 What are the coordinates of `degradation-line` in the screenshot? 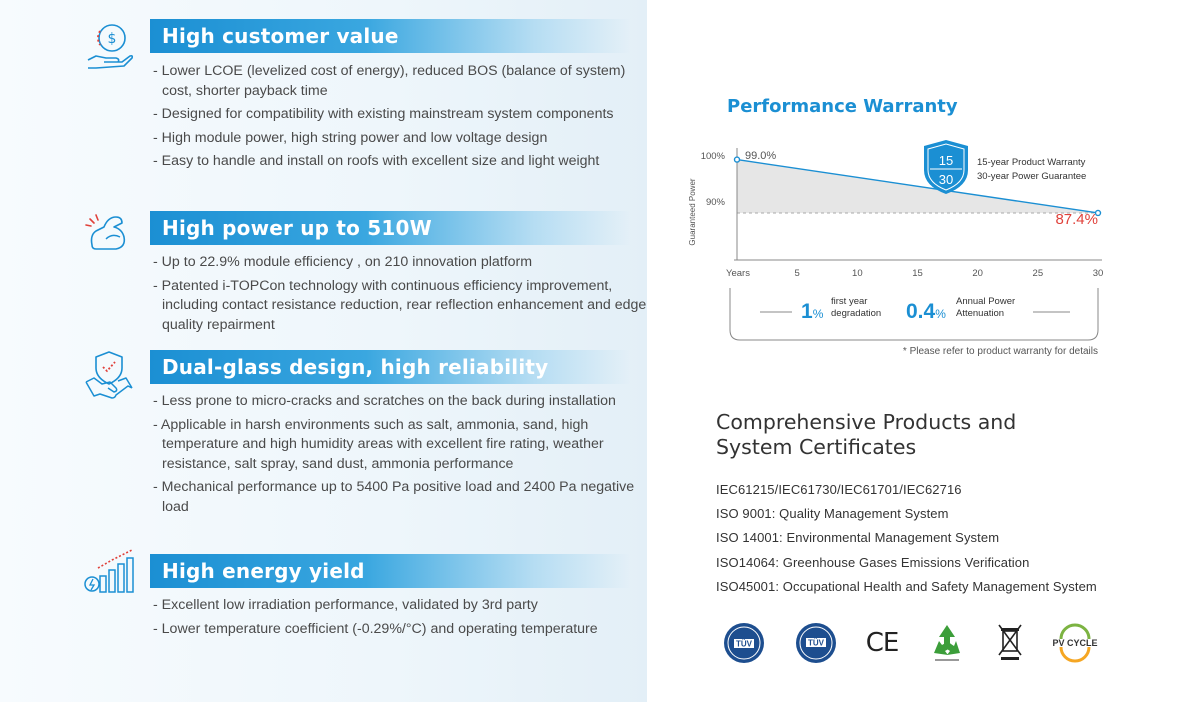 It's located at (917, 186).